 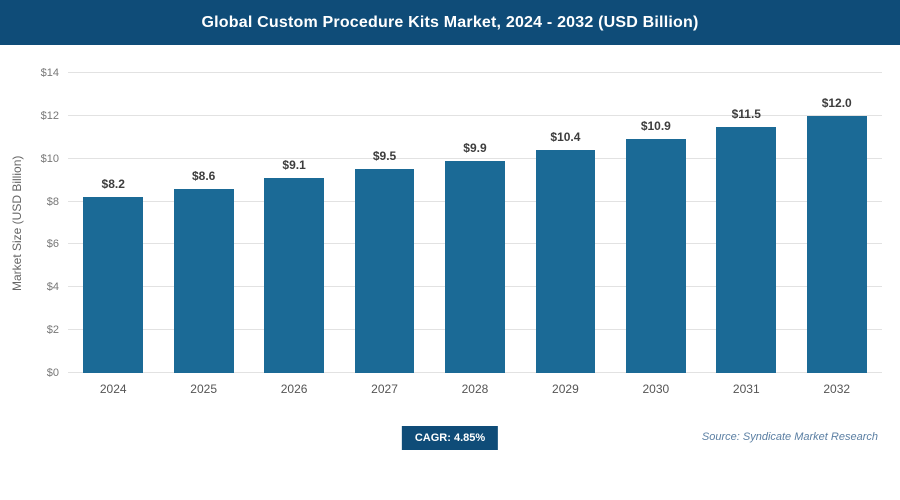 What do you see at coordinates (746, 113) in the screenshot?
I see `bar-value-label: $11.5` at bounding box center [746, 113].